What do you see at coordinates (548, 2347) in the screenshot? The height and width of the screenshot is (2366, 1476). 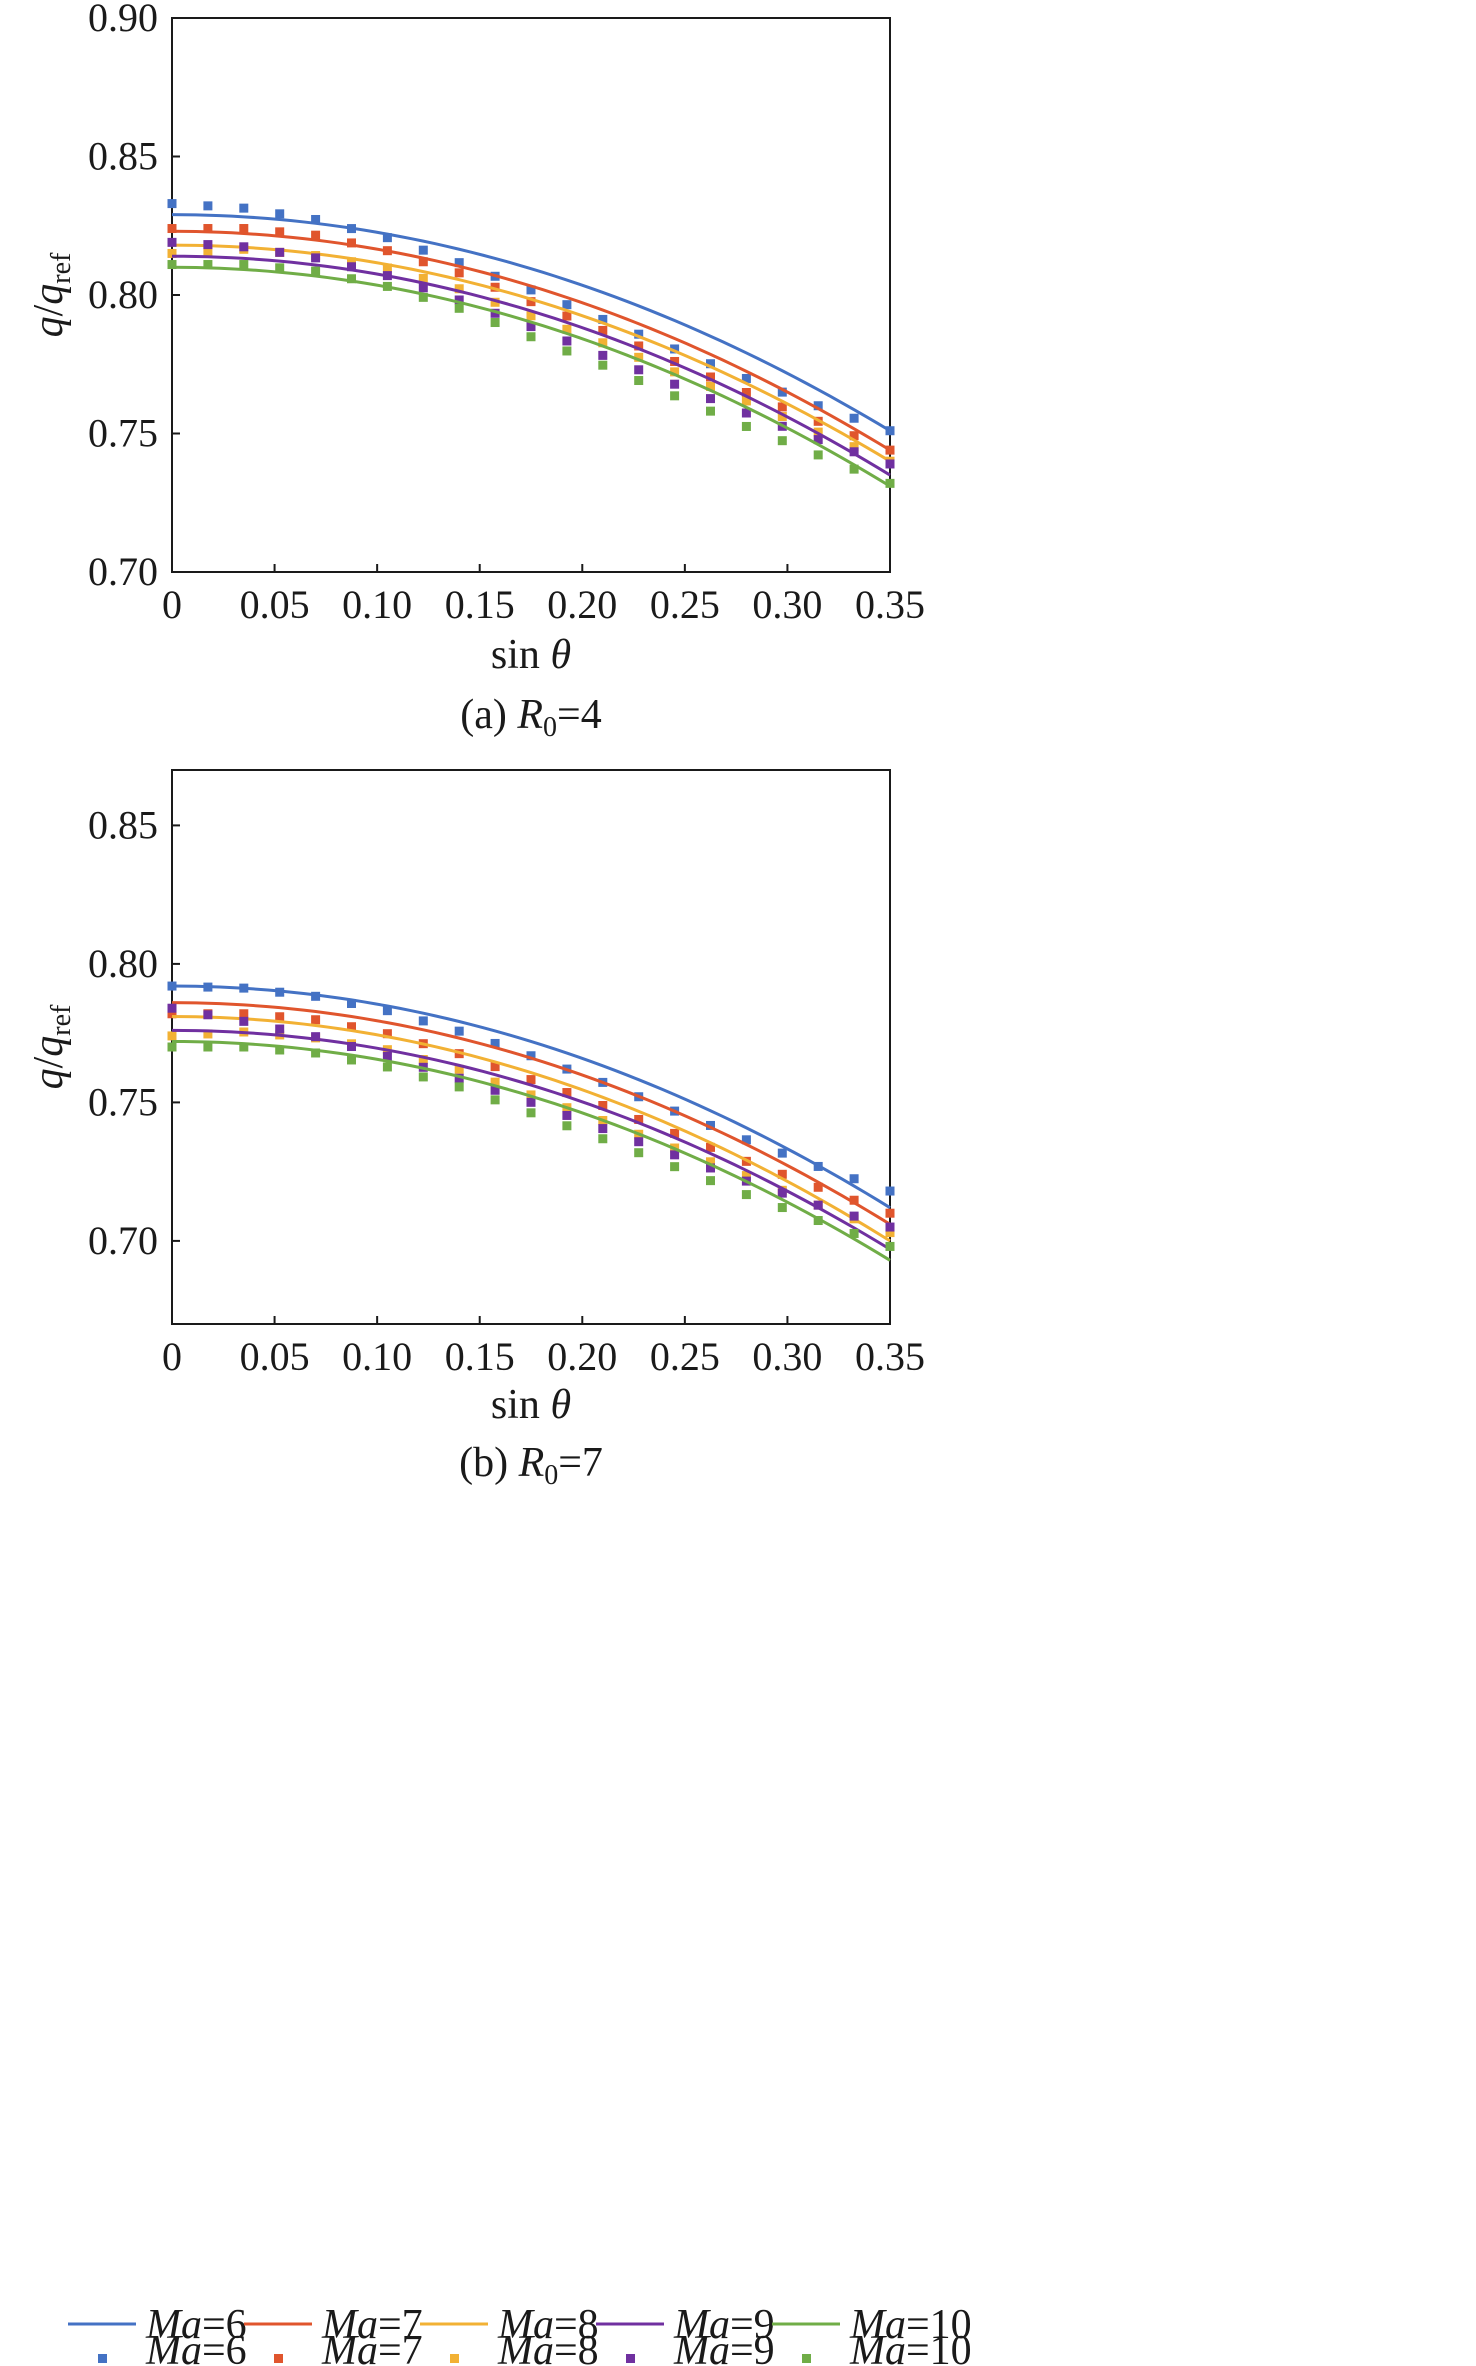 I see `legend-label: Ma=8` at bounding box center [548, 2347].